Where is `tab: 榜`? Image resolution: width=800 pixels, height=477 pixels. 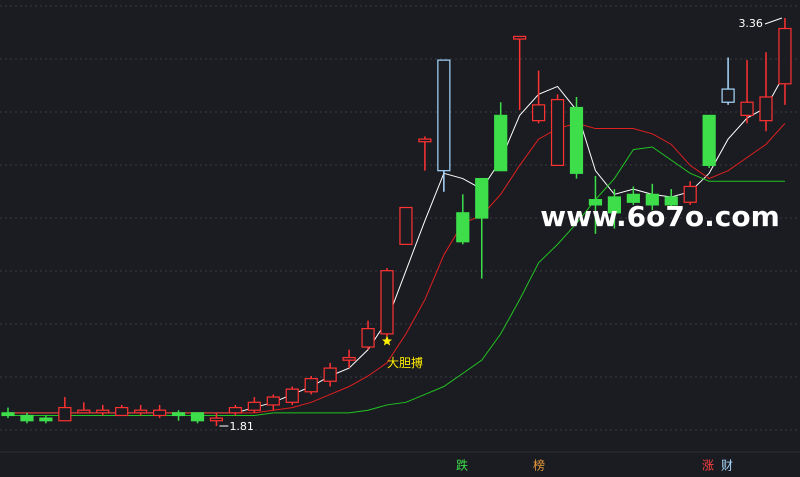
tab: 榜 is located at coordinates (539, 465).